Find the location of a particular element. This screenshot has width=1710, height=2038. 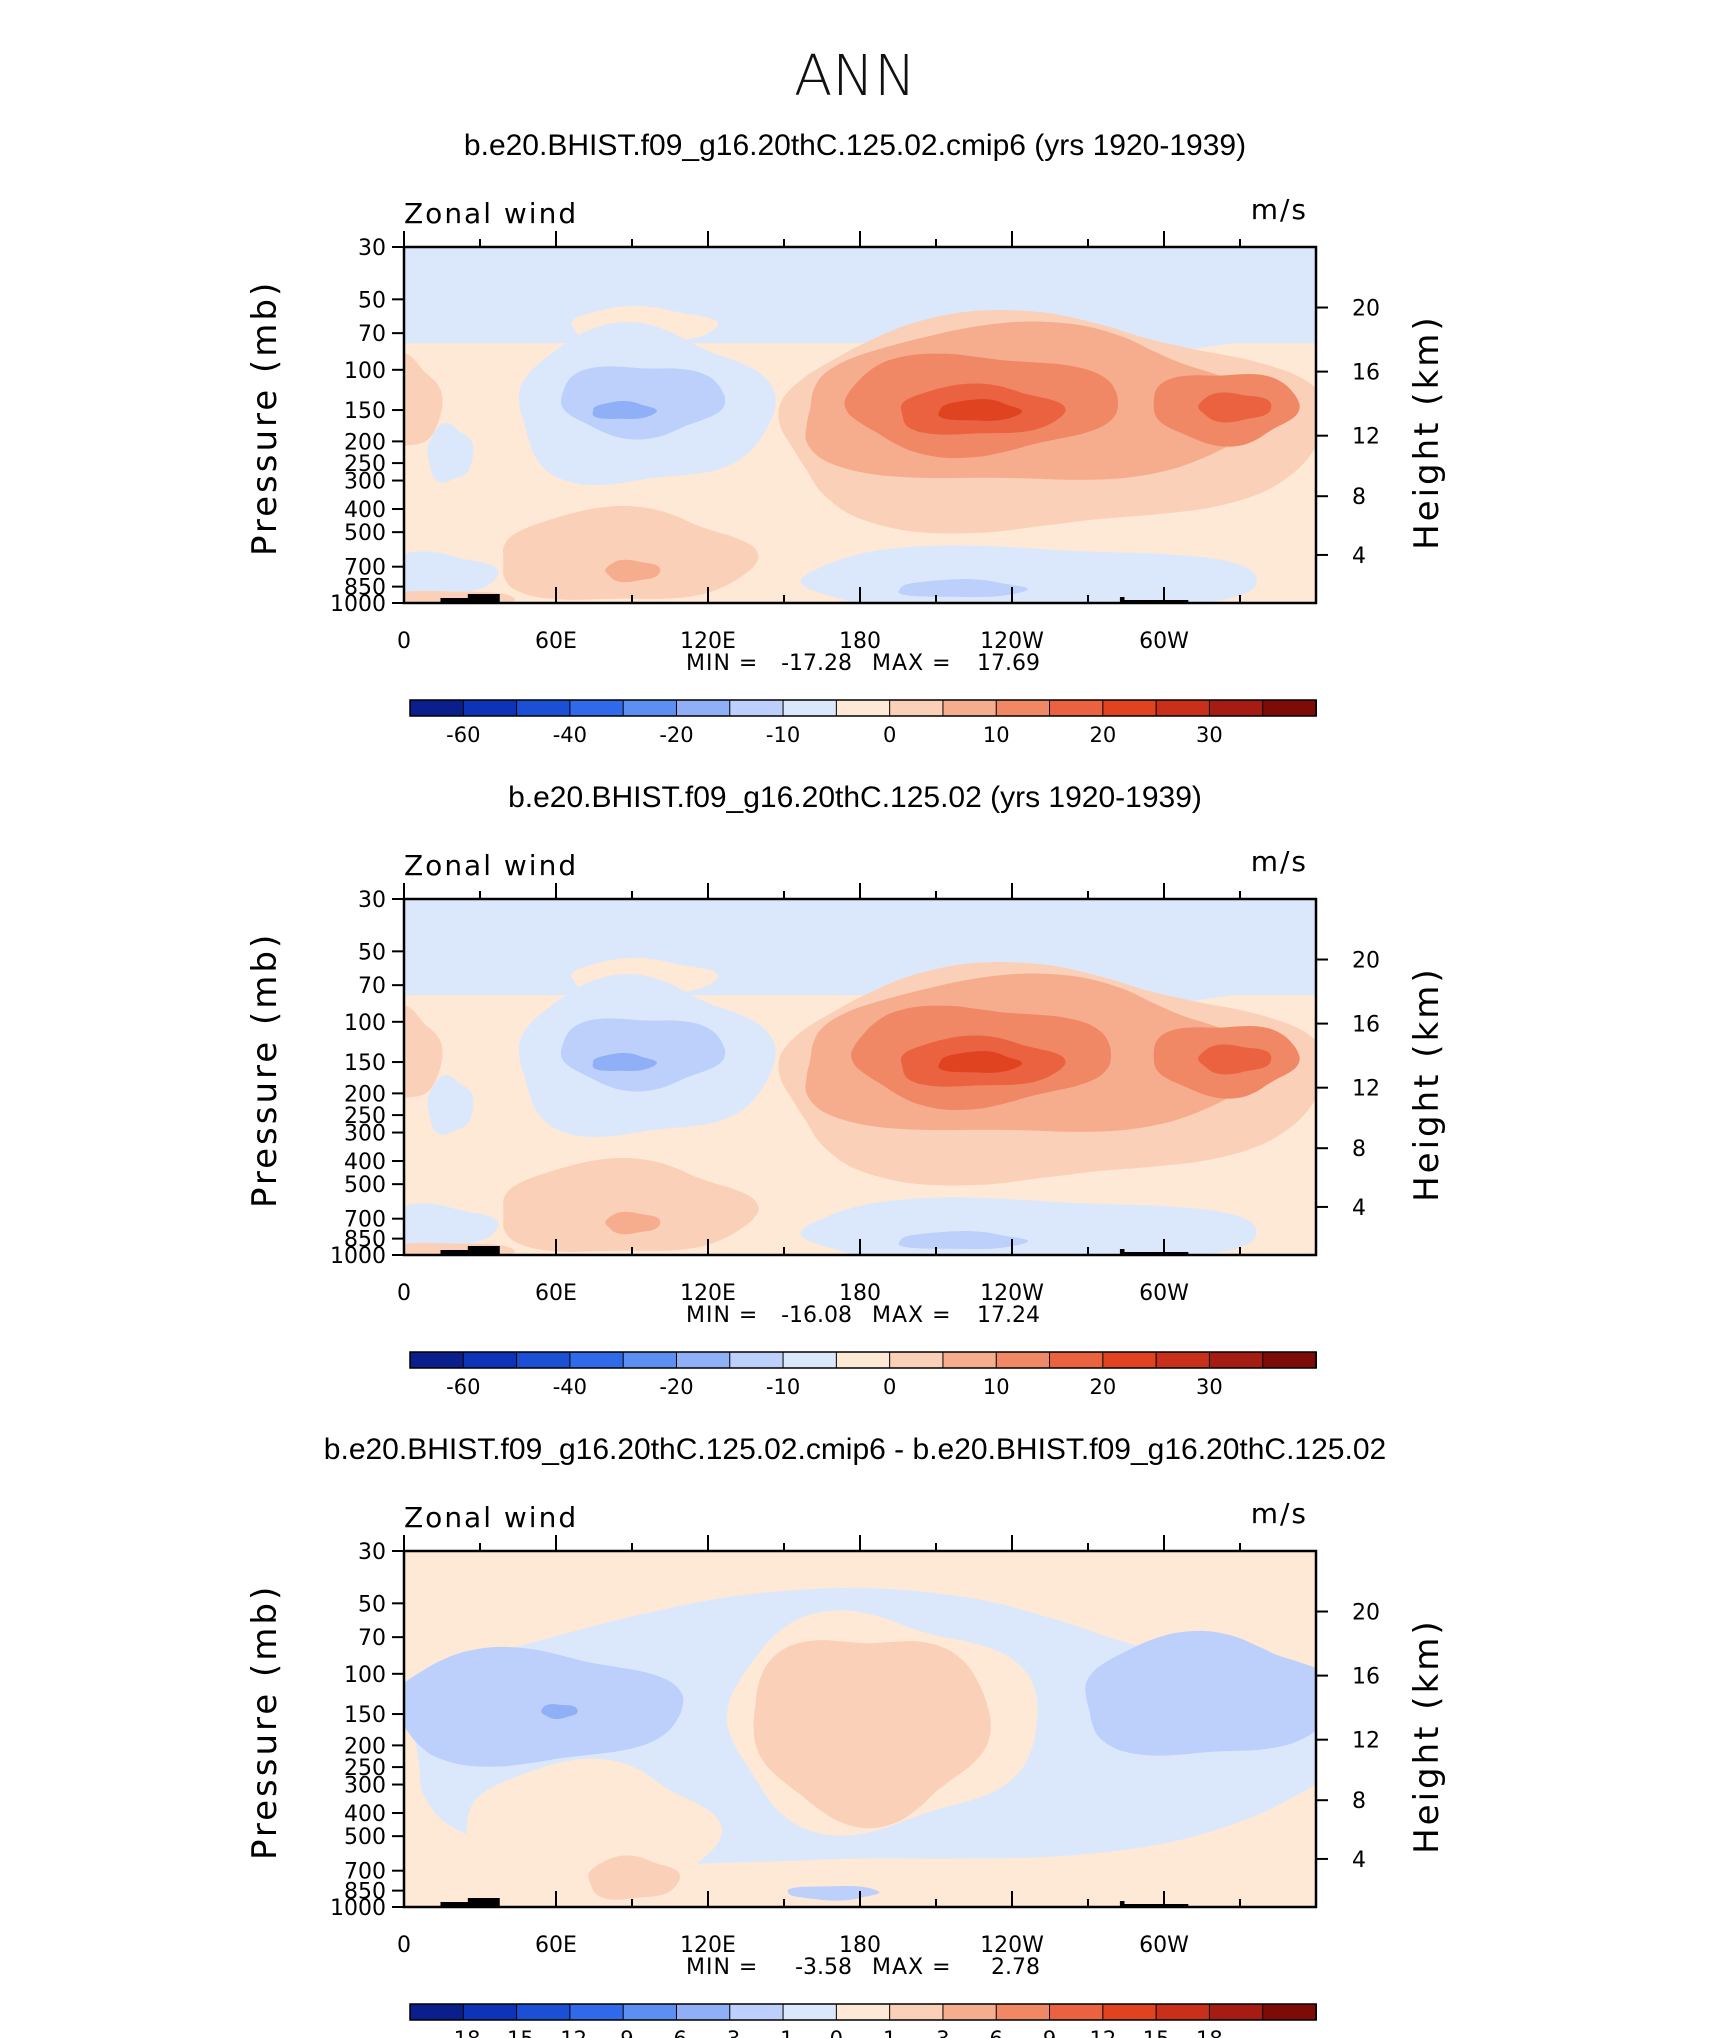

y-tick-label: 300 is located at coordinates (365, 1786).